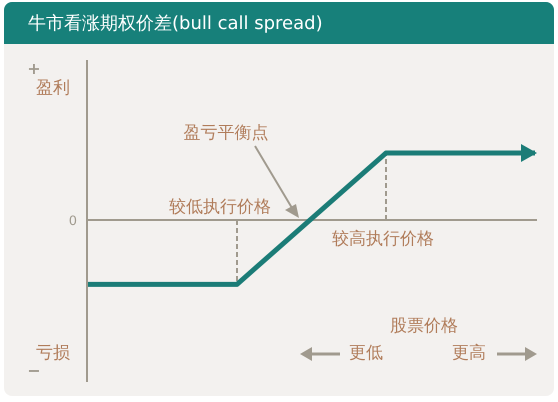  What do you see at coordinates (175, 23) in the screenshot?
I see `chart-title: 牛市看涨期权价差(bull call spread)` at bounding box center [175, 23].